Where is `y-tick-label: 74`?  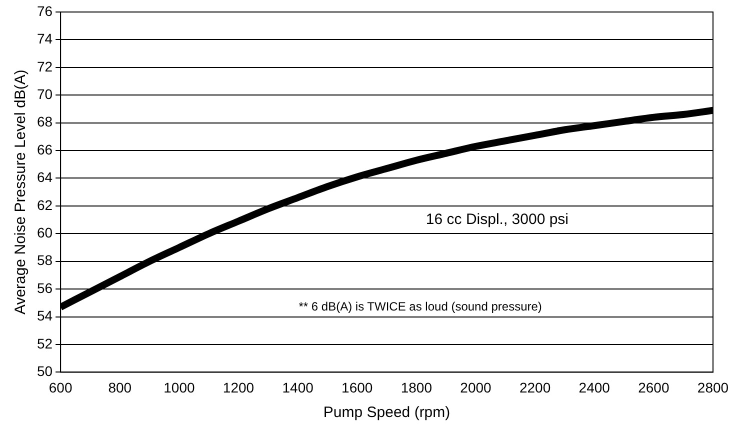
y-tick-label: 74 is located at coordinates (44, 38).